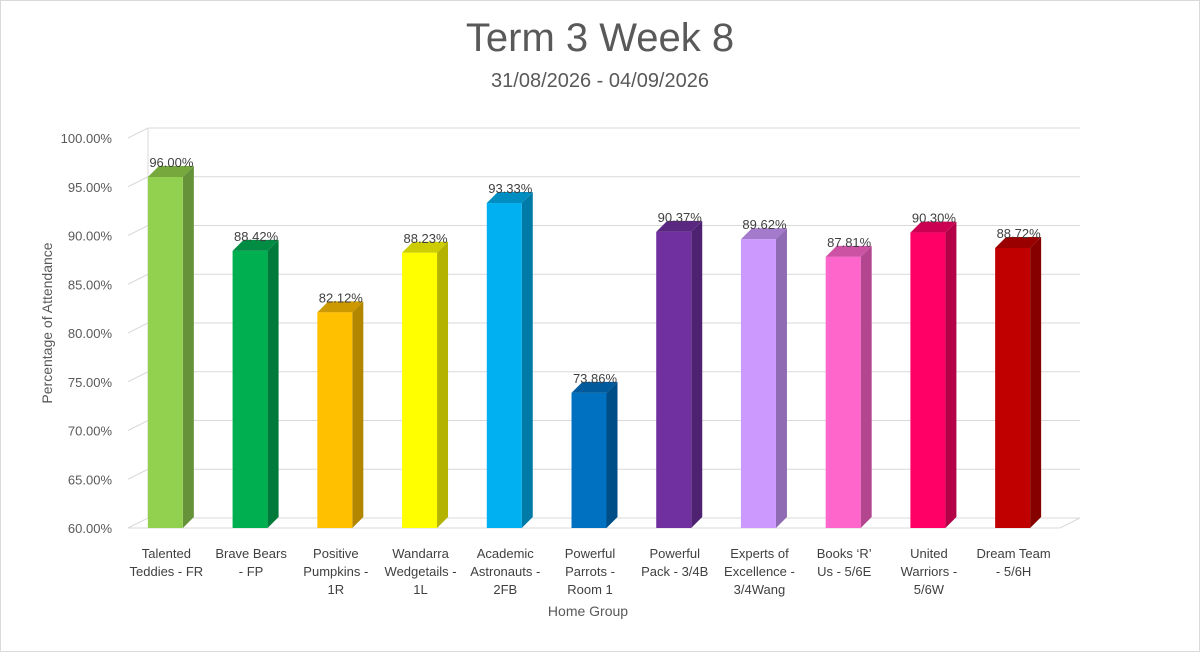 Image resolution: width=1200 pixels, height=652 pixels. What do you see at coordinates (425, 238) in the screenshot?
I see `data-label: 88.23%` at bounding box center [425, 238].